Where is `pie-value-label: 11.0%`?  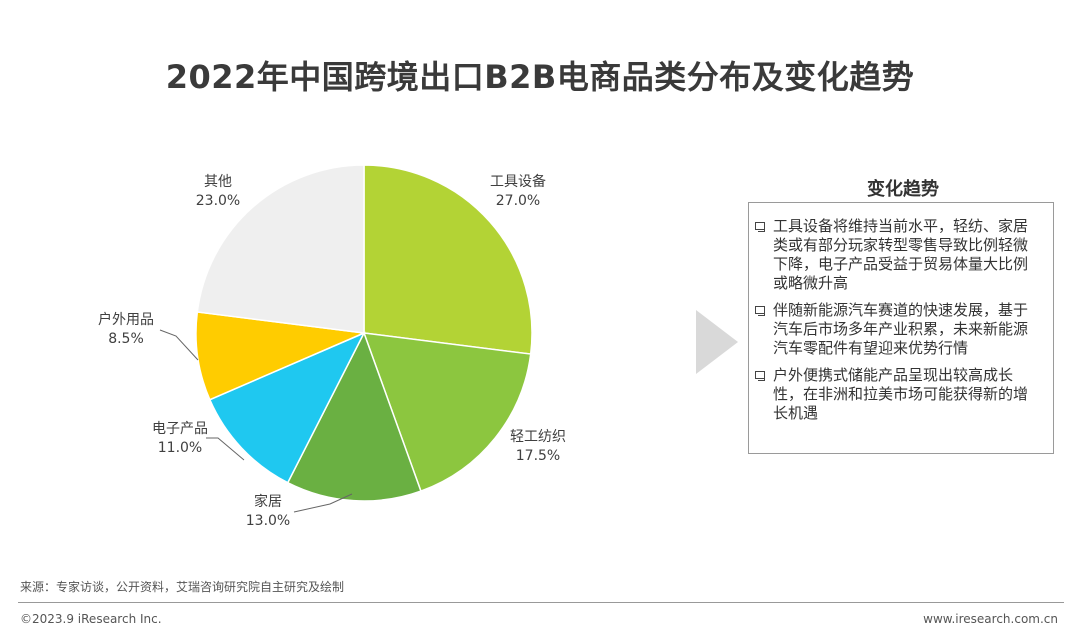
pie-value-label: 11.0% is located at coordinates (180, 448).